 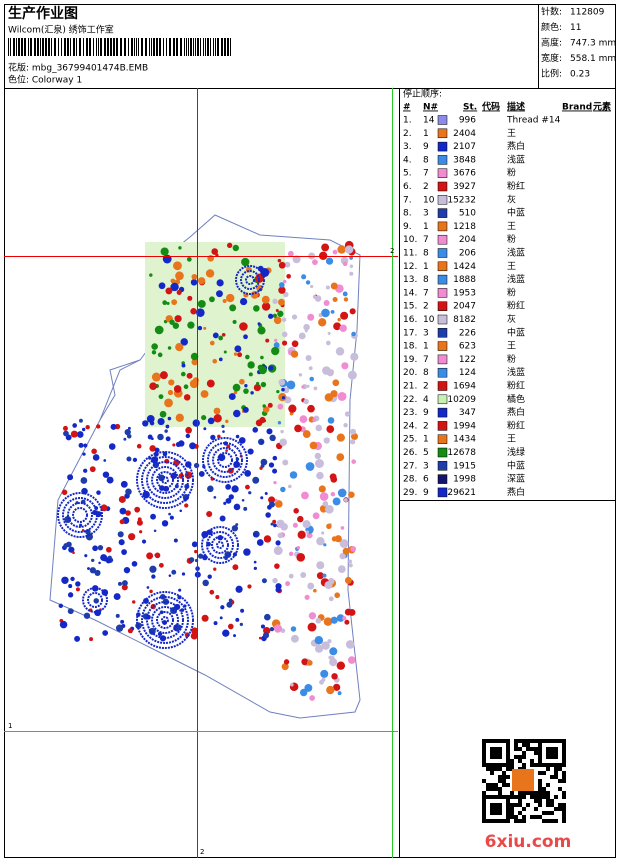 I want to click on needle: 9, so click(x=426, y=493).